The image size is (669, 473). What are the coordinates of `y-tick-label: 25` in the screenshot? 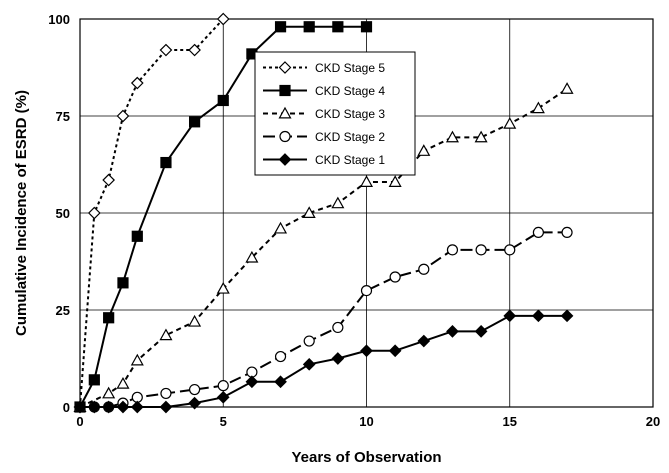 It's located at (63, 310).